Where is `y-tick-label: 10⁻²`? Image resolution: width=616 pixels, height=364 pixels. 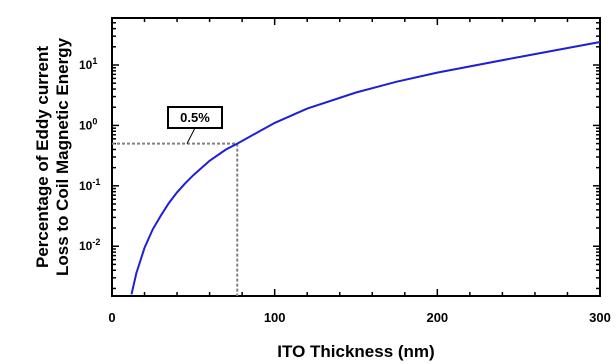 y-tick-label: 10⁻² is located at coordinates (89, 245).